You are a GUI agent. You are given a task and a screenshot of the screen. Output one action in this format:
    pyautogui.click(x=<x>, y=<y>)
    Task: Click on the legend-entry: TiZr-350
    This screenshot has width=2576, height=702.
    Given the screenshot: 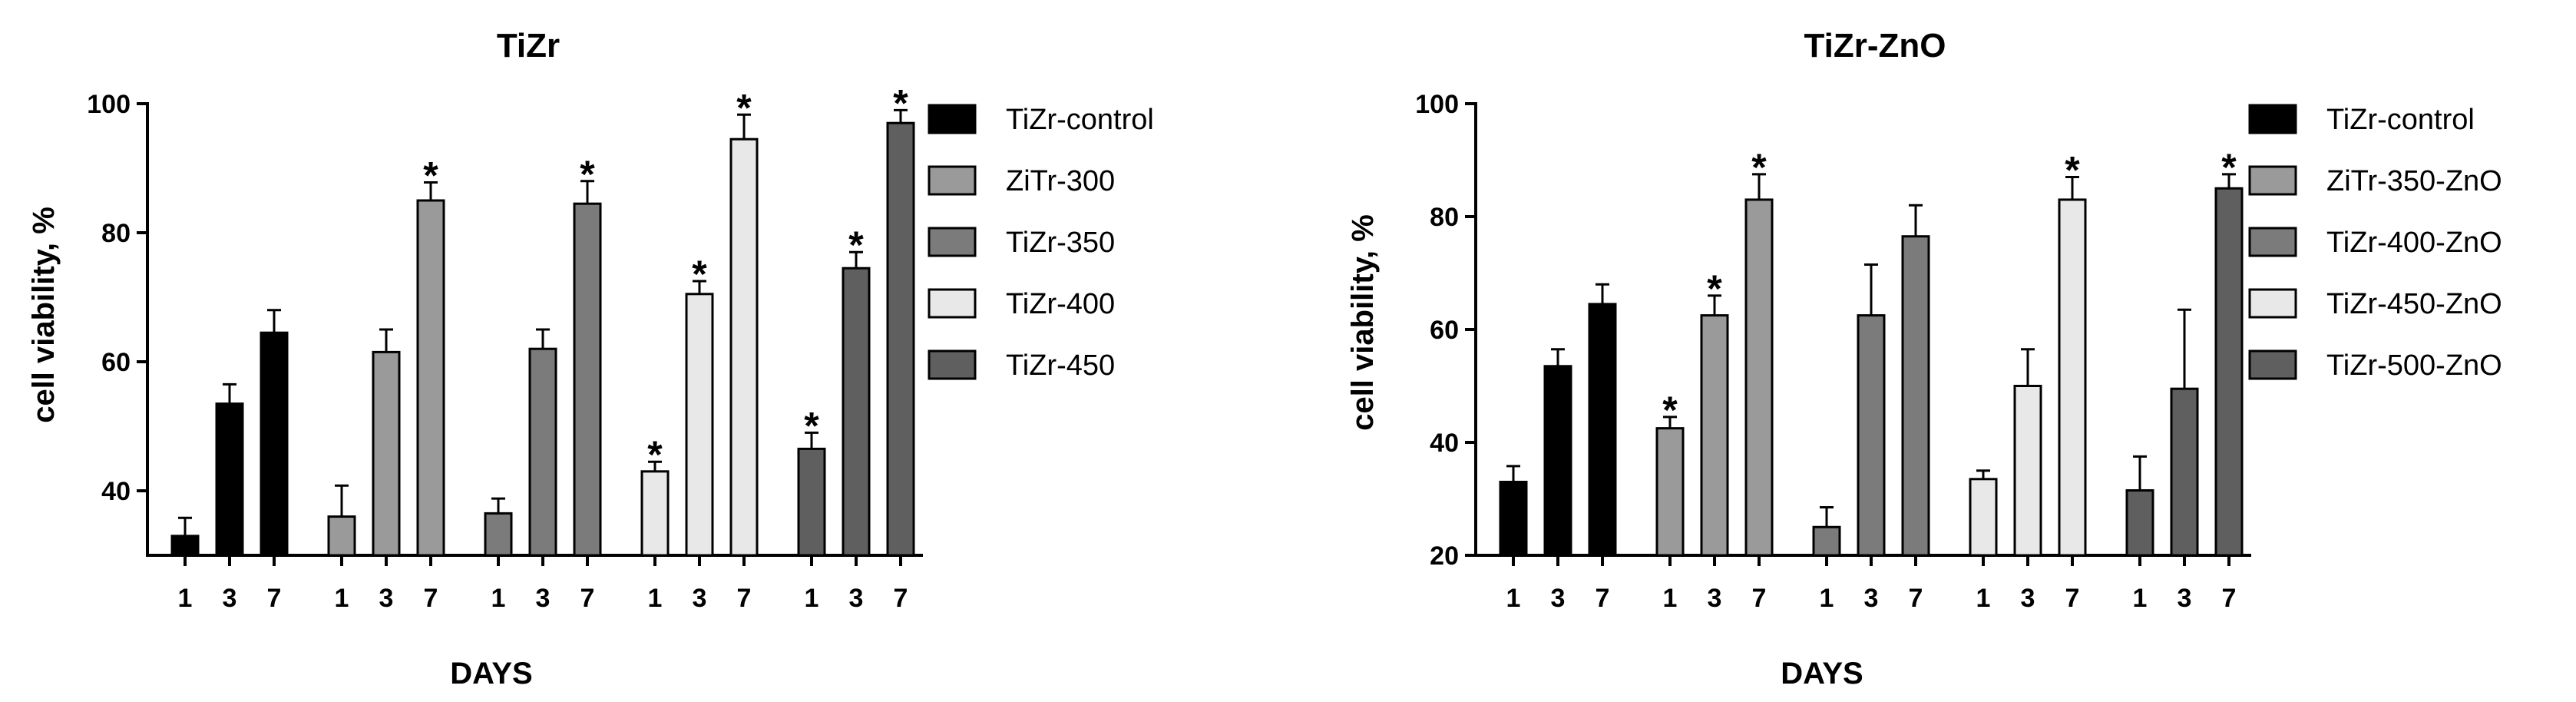 What is the action you would take?
    pyautogui.click(x=1060, y=243)
    